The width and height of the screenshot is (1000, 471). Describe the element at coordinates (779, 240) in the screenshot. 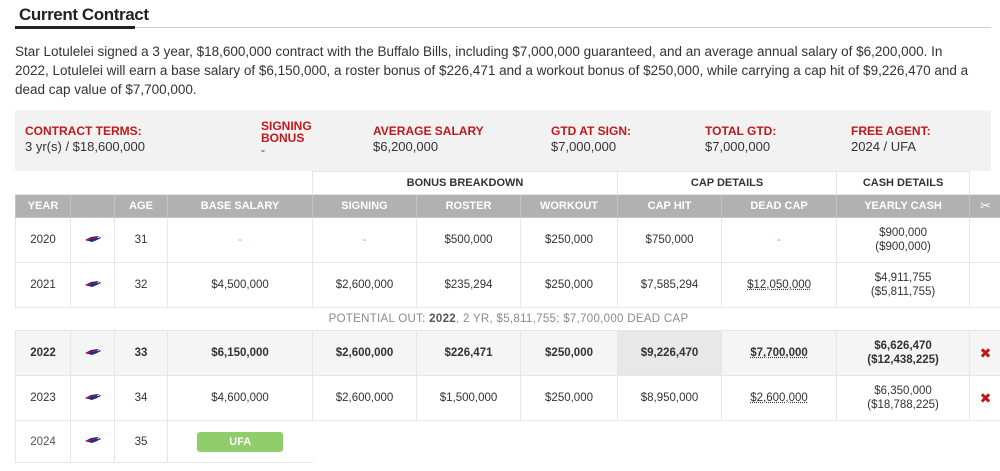

I see `cell-dead-cap: -` at that location.